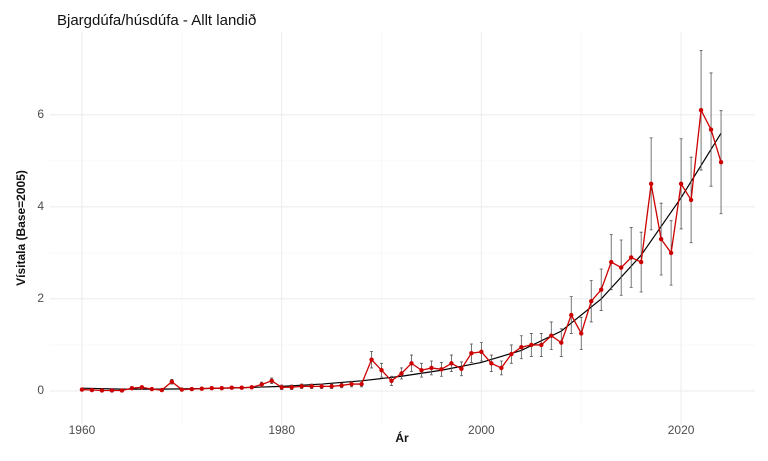 The width and height of the screenshot is (768, 461). What do you see at coordinates (21, 228) in the screenshot?
I see `y-axis-label: Vísitala (Base=2005)` at bounding box center [21, 228].